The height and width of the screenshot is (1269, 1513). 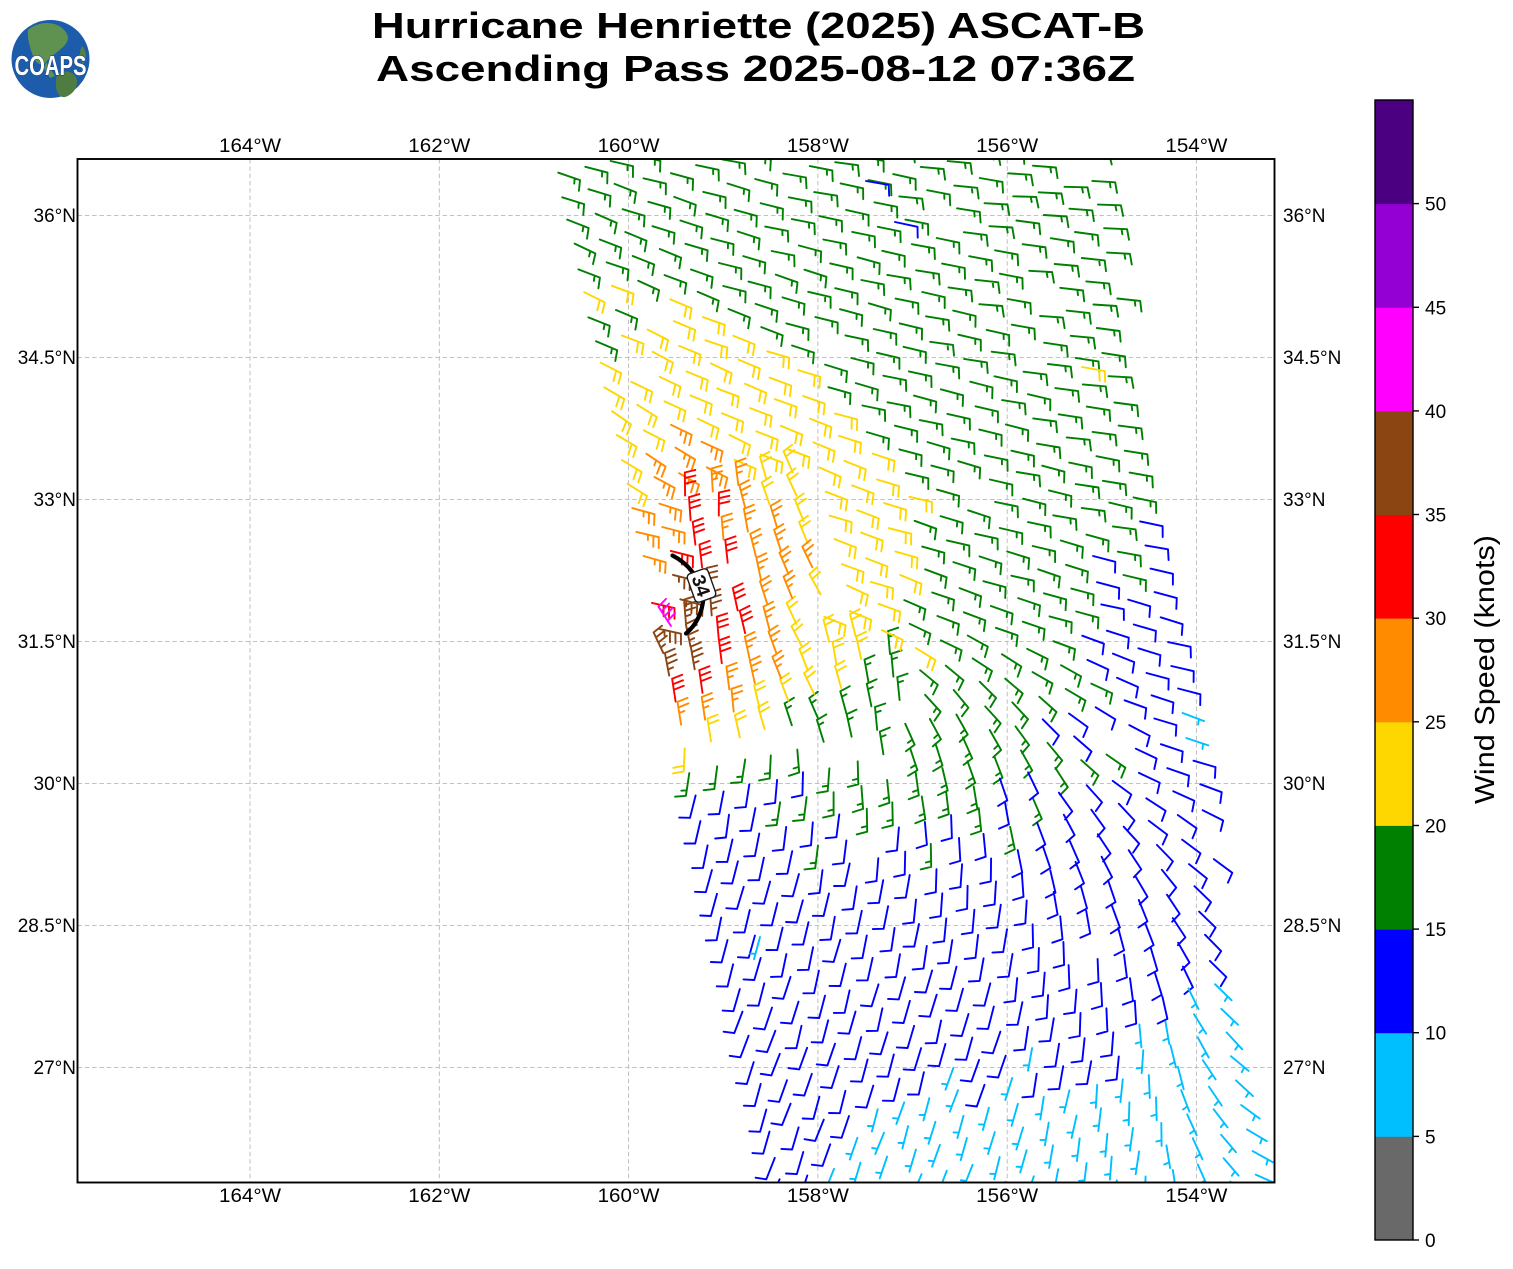 I want to click on svg-text: 45, so click(x=1435, y=308).